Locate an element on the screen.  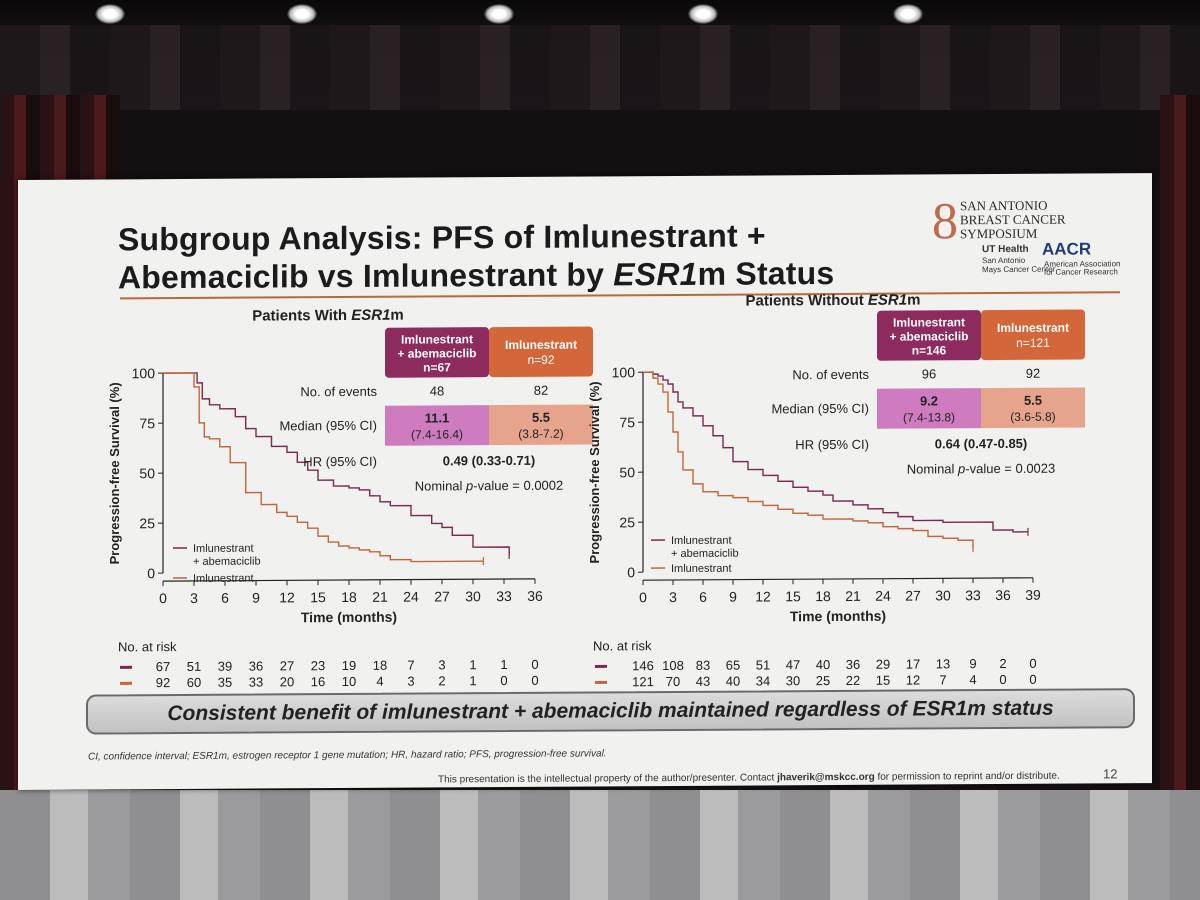
at-risk-value: 39 is located at coordinates (225, 666).